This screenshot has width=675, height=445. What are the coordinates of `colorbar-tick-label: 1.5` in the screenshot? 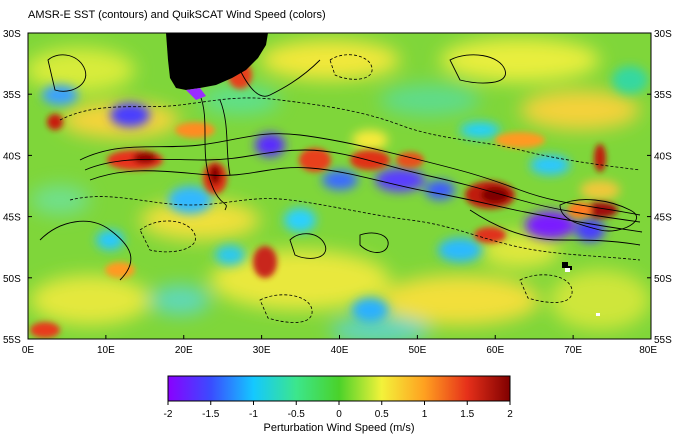 It's located at (467, 414).